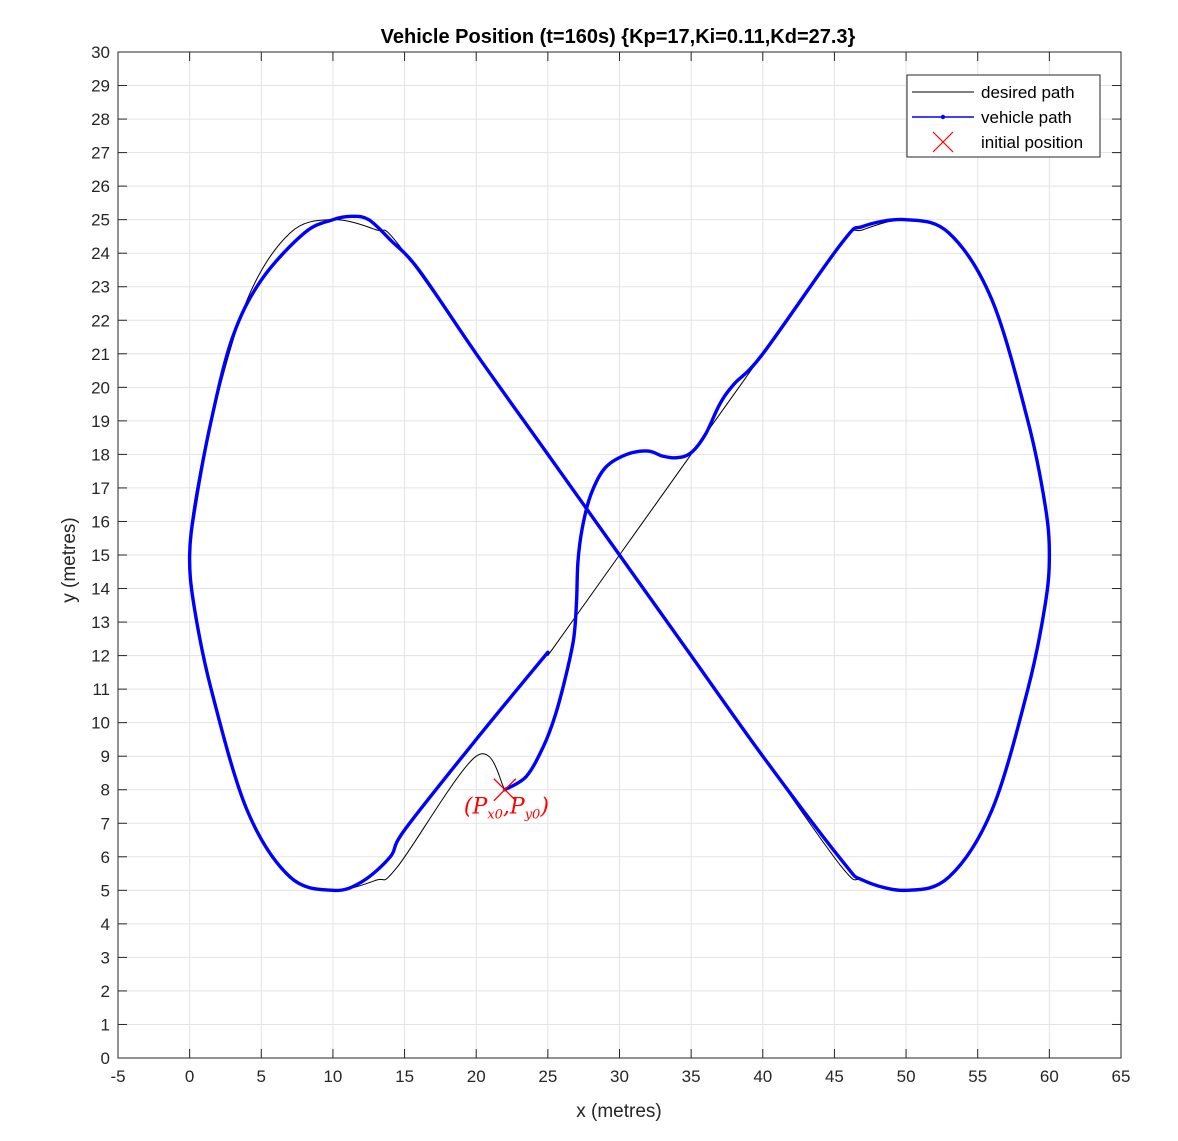 The width and height of the screenshot is (1178, 1141). Describe the element at coordinates (117, 1076) in the screenshot. I see `x-tick-label: -5` at that location.